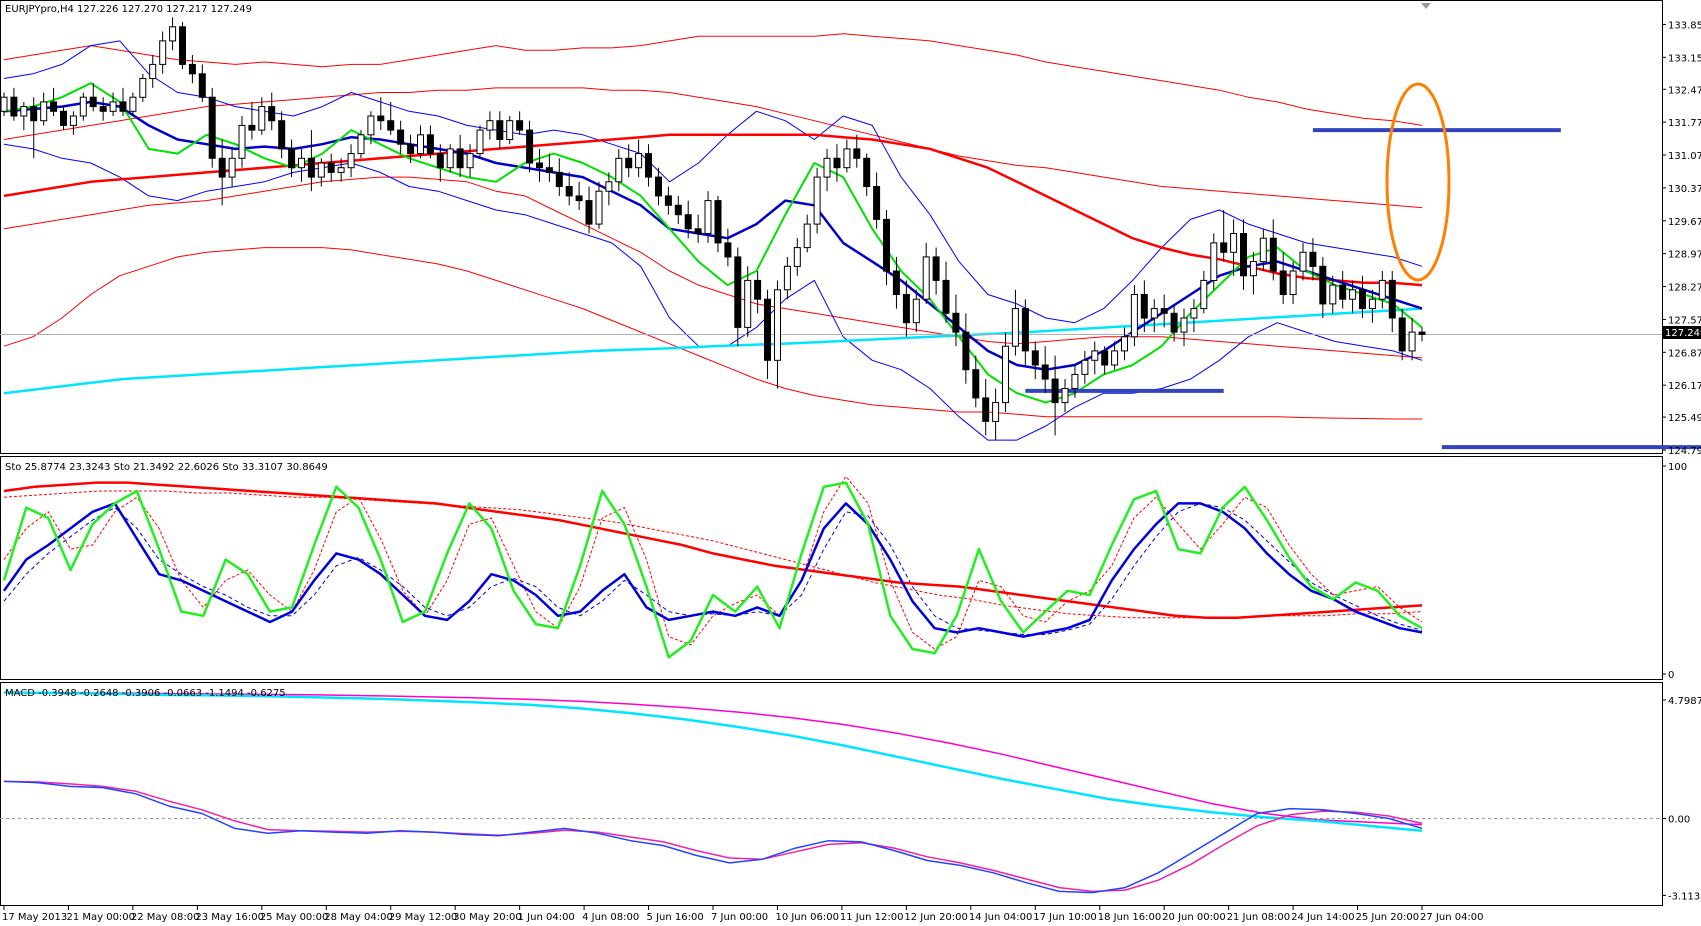  Describe the element at coordinates (1684, 90) in the screenshot. I see `price-axis-label: 132.470` at that location.